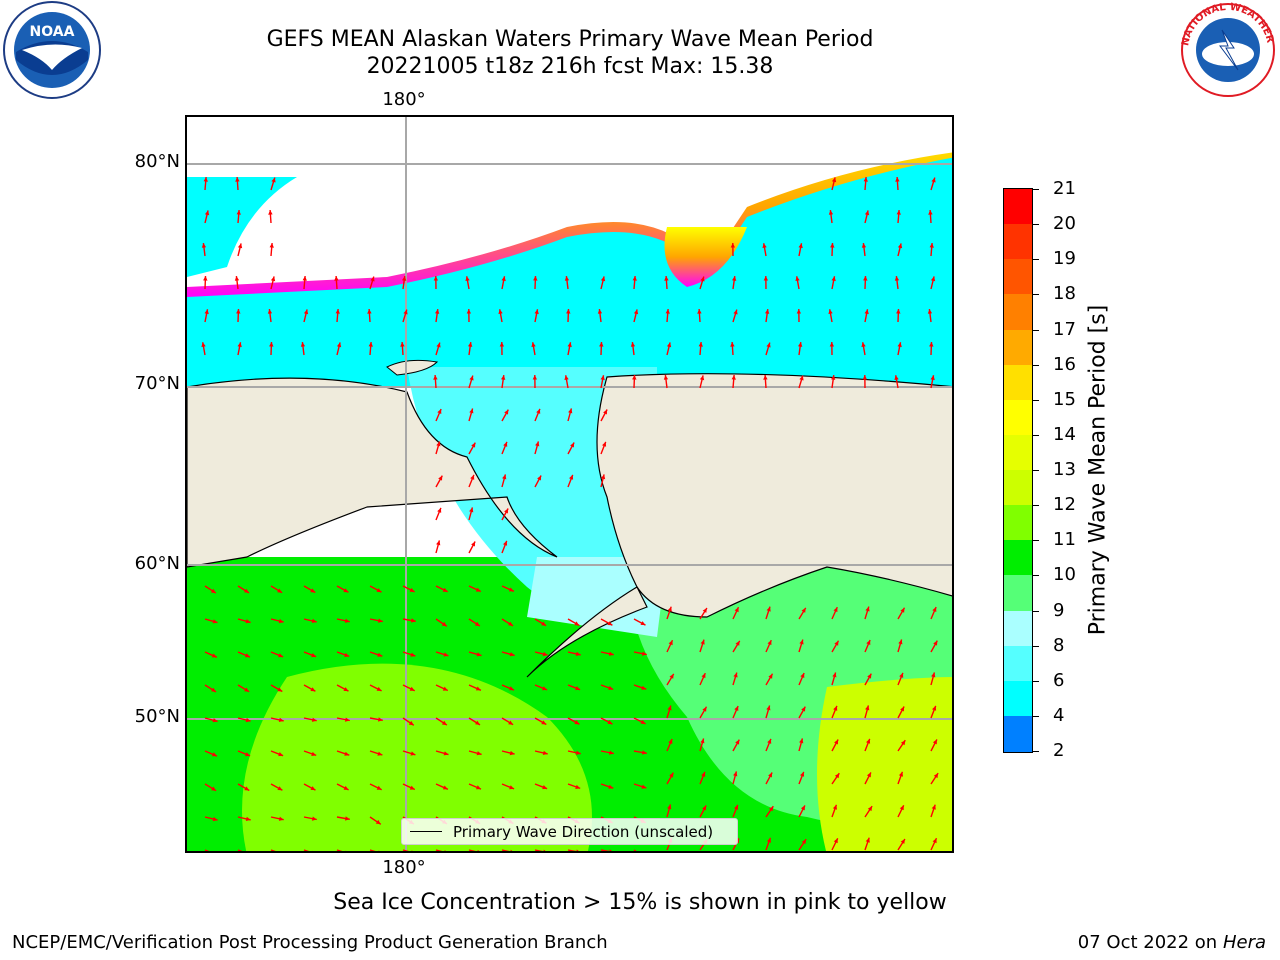 The height and width of the screenshot is (960, 1280). I want to click on land-alaska, so click(774, 495).